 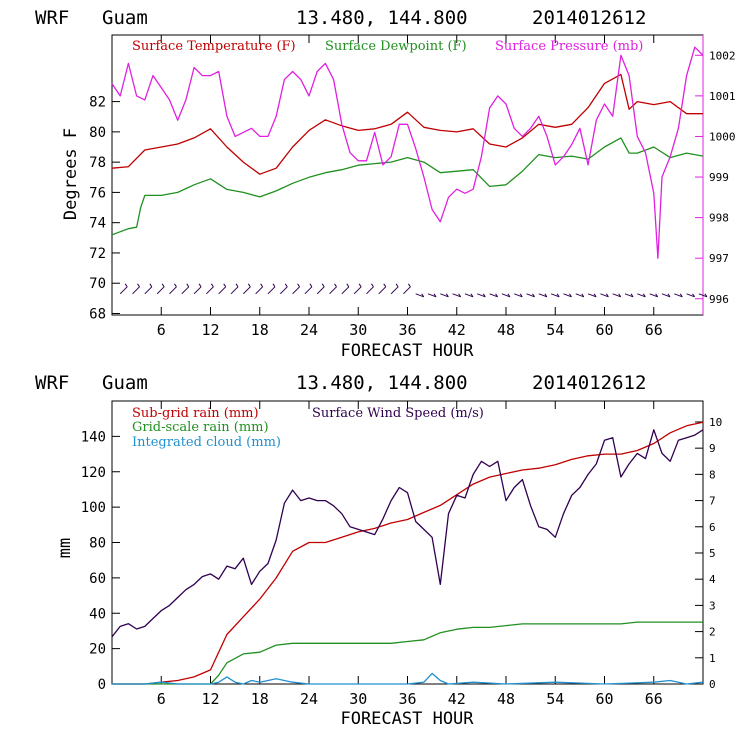 What do you see at coordinates (97, 193) in the screenshot?
I see `y-left-tick-label: 76` at bounding box center [97, 193].